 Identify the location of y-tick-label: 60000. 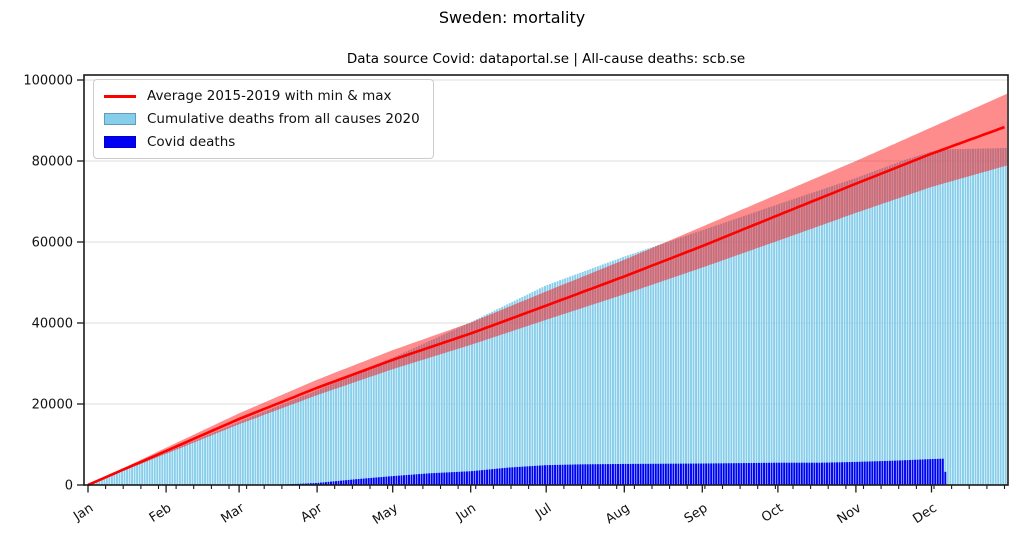
(52, 243).